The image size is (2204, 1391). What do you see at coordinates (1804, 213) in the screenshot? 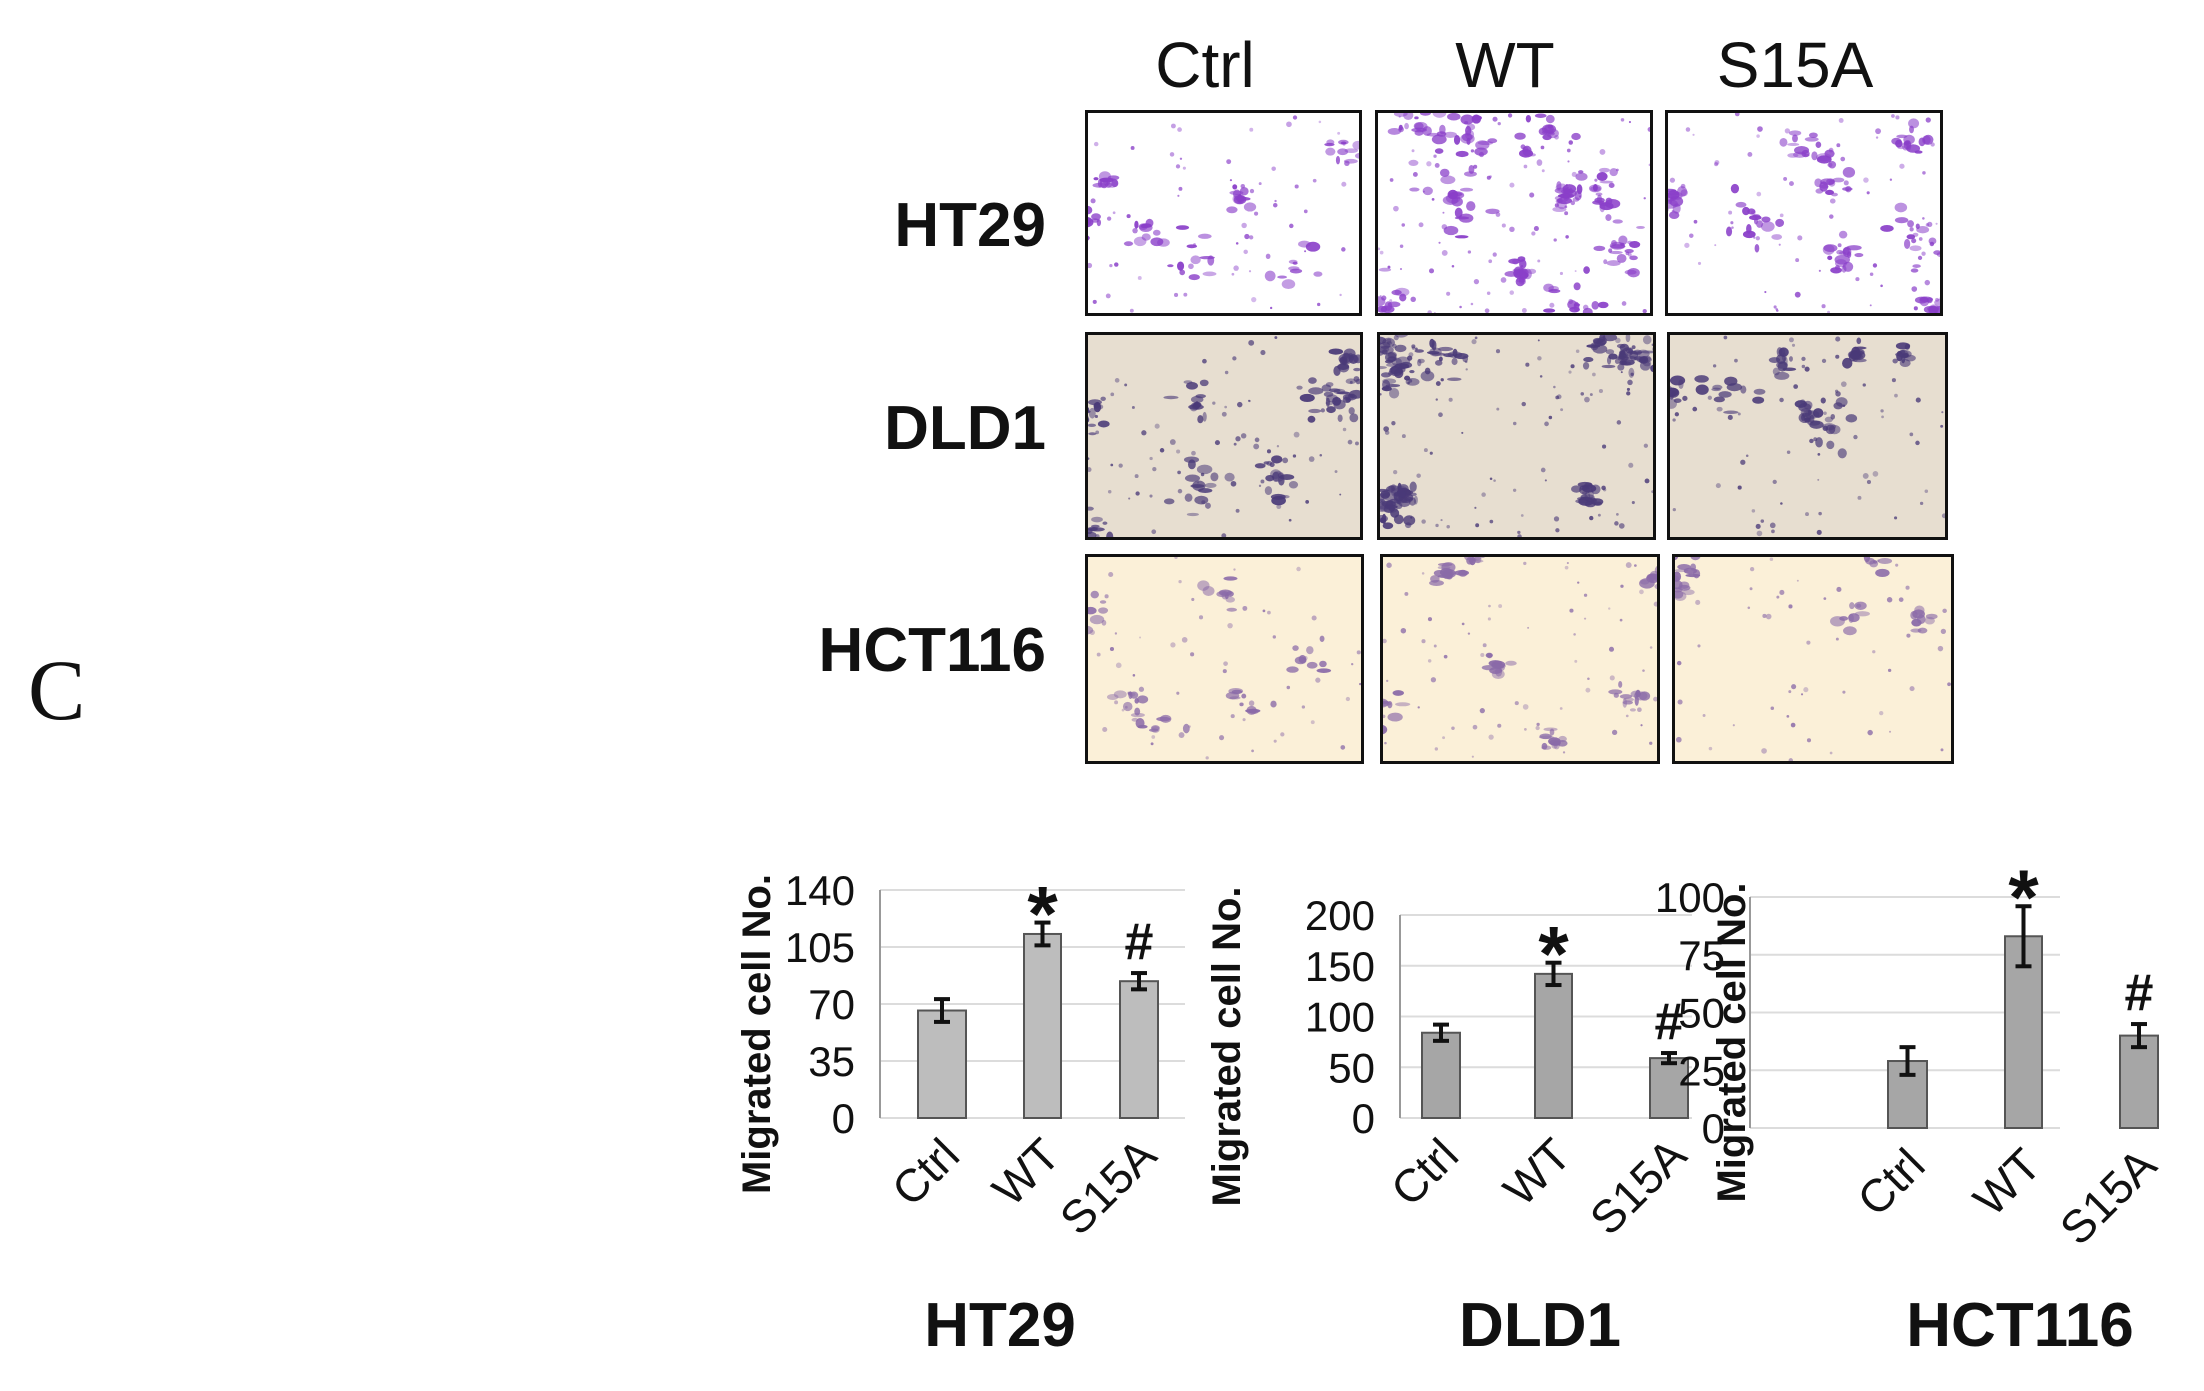
I see `micrograph-ht29-s15a` at bounding box center [1804, 213].